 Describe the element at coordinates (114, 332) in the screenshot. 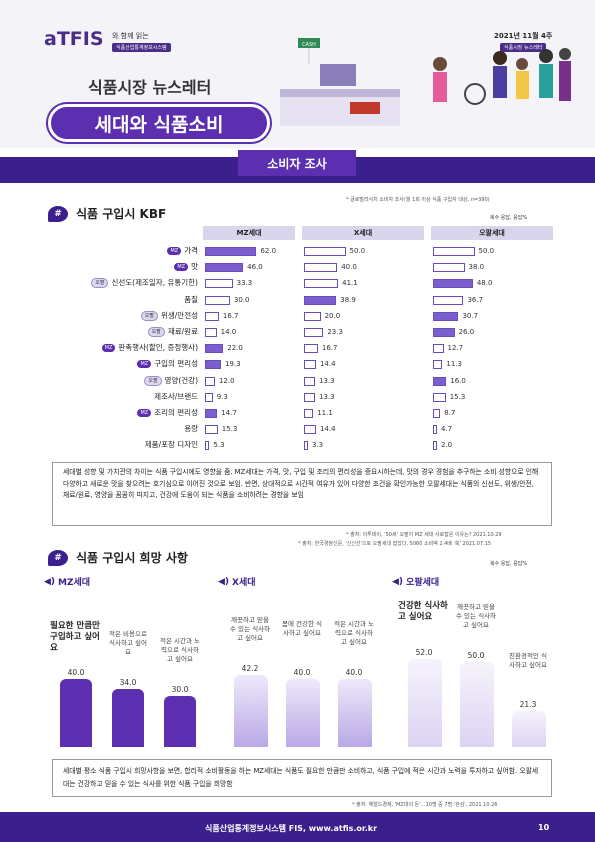

I see `kbf-row-label: 오팔 재료/원료` at that location.